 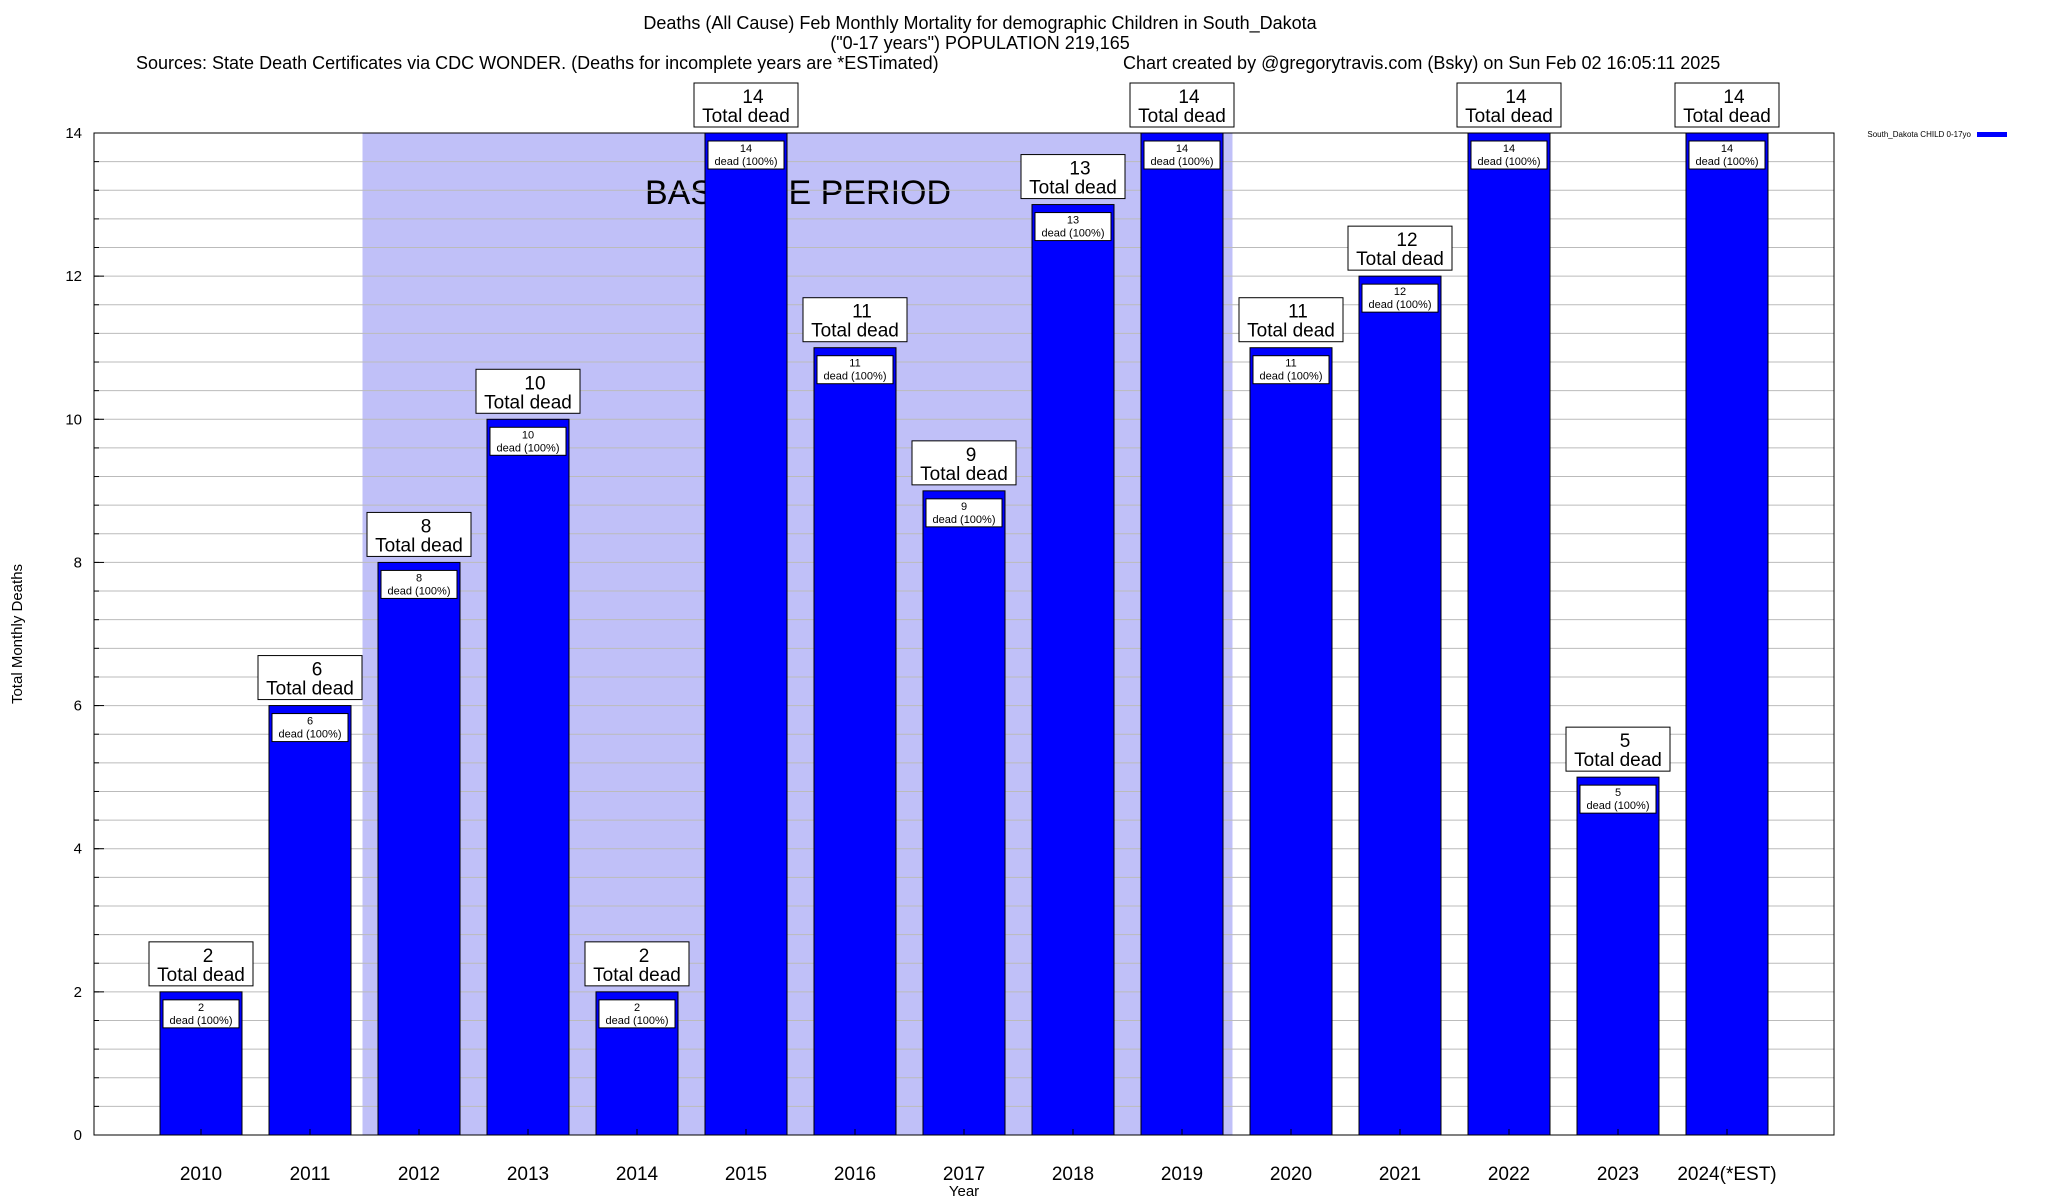 What do you see at coordinates (1079, 169) in the screenshot?
I see `bar-top-value: 13` at bounding box center [1079, 169].